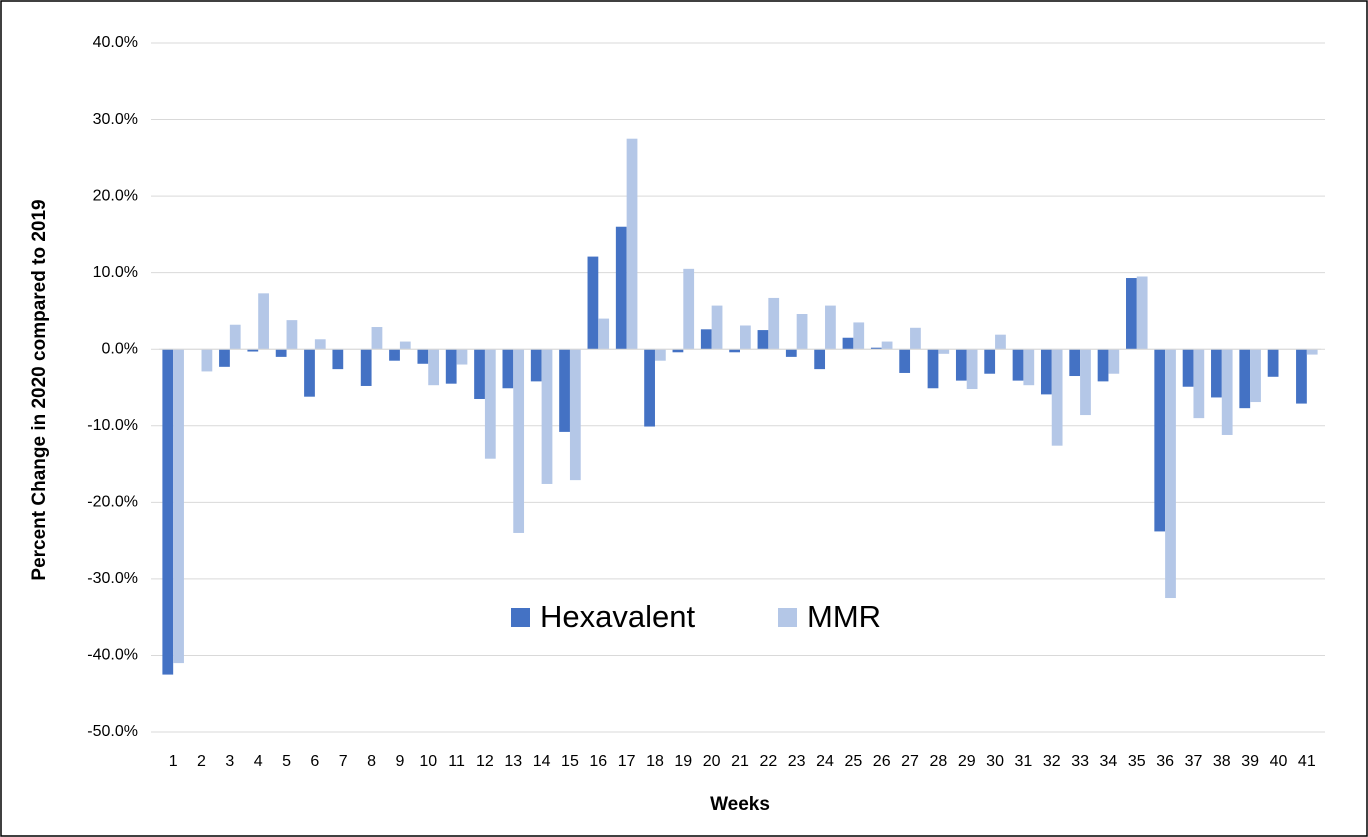 The height and width of the screenshot is (837, 1368). Describe the element at coordinates (120, 348) in the screenshot. I see `y-tick-label: 0.0%` at that location.